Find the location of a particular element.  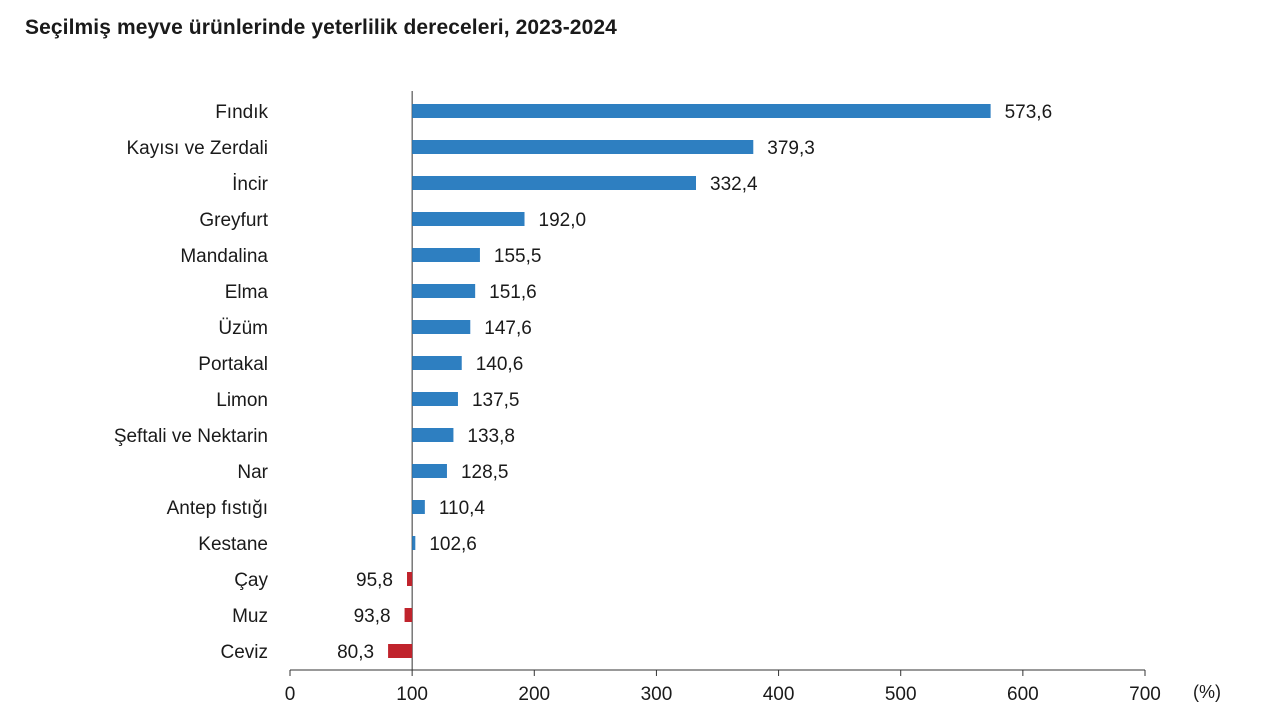

category-label: Üzüm is located at coordinates (243, 328).